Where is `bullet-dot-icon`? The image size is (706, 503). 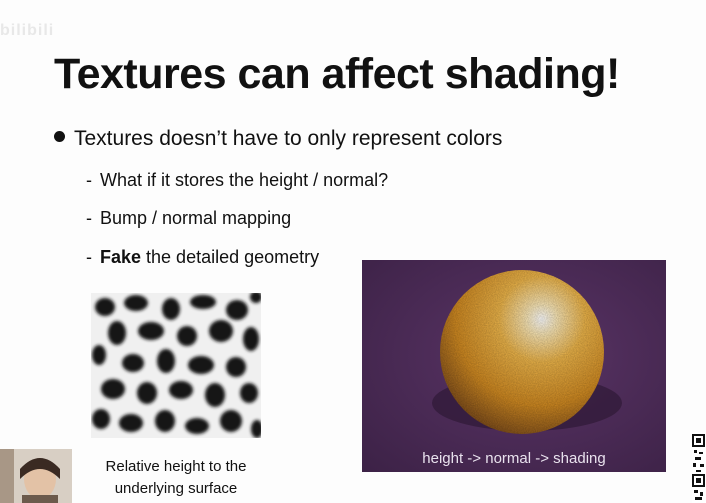
bullet-dot-icon is located at coordinates (59, 136).